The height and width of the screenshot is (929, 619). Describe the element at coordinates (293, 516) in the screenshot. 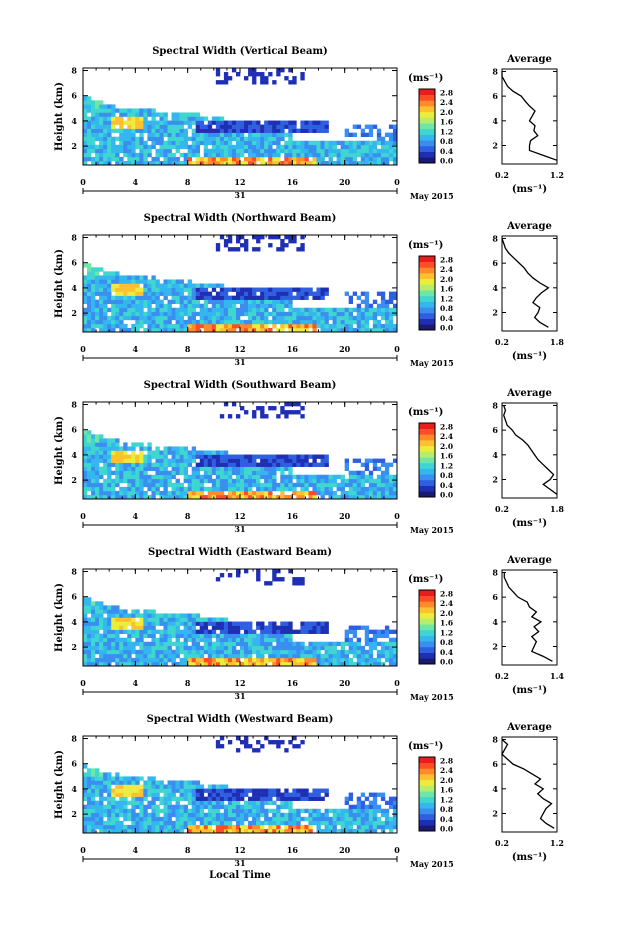

I see `x-tick-label: 16` at that location.